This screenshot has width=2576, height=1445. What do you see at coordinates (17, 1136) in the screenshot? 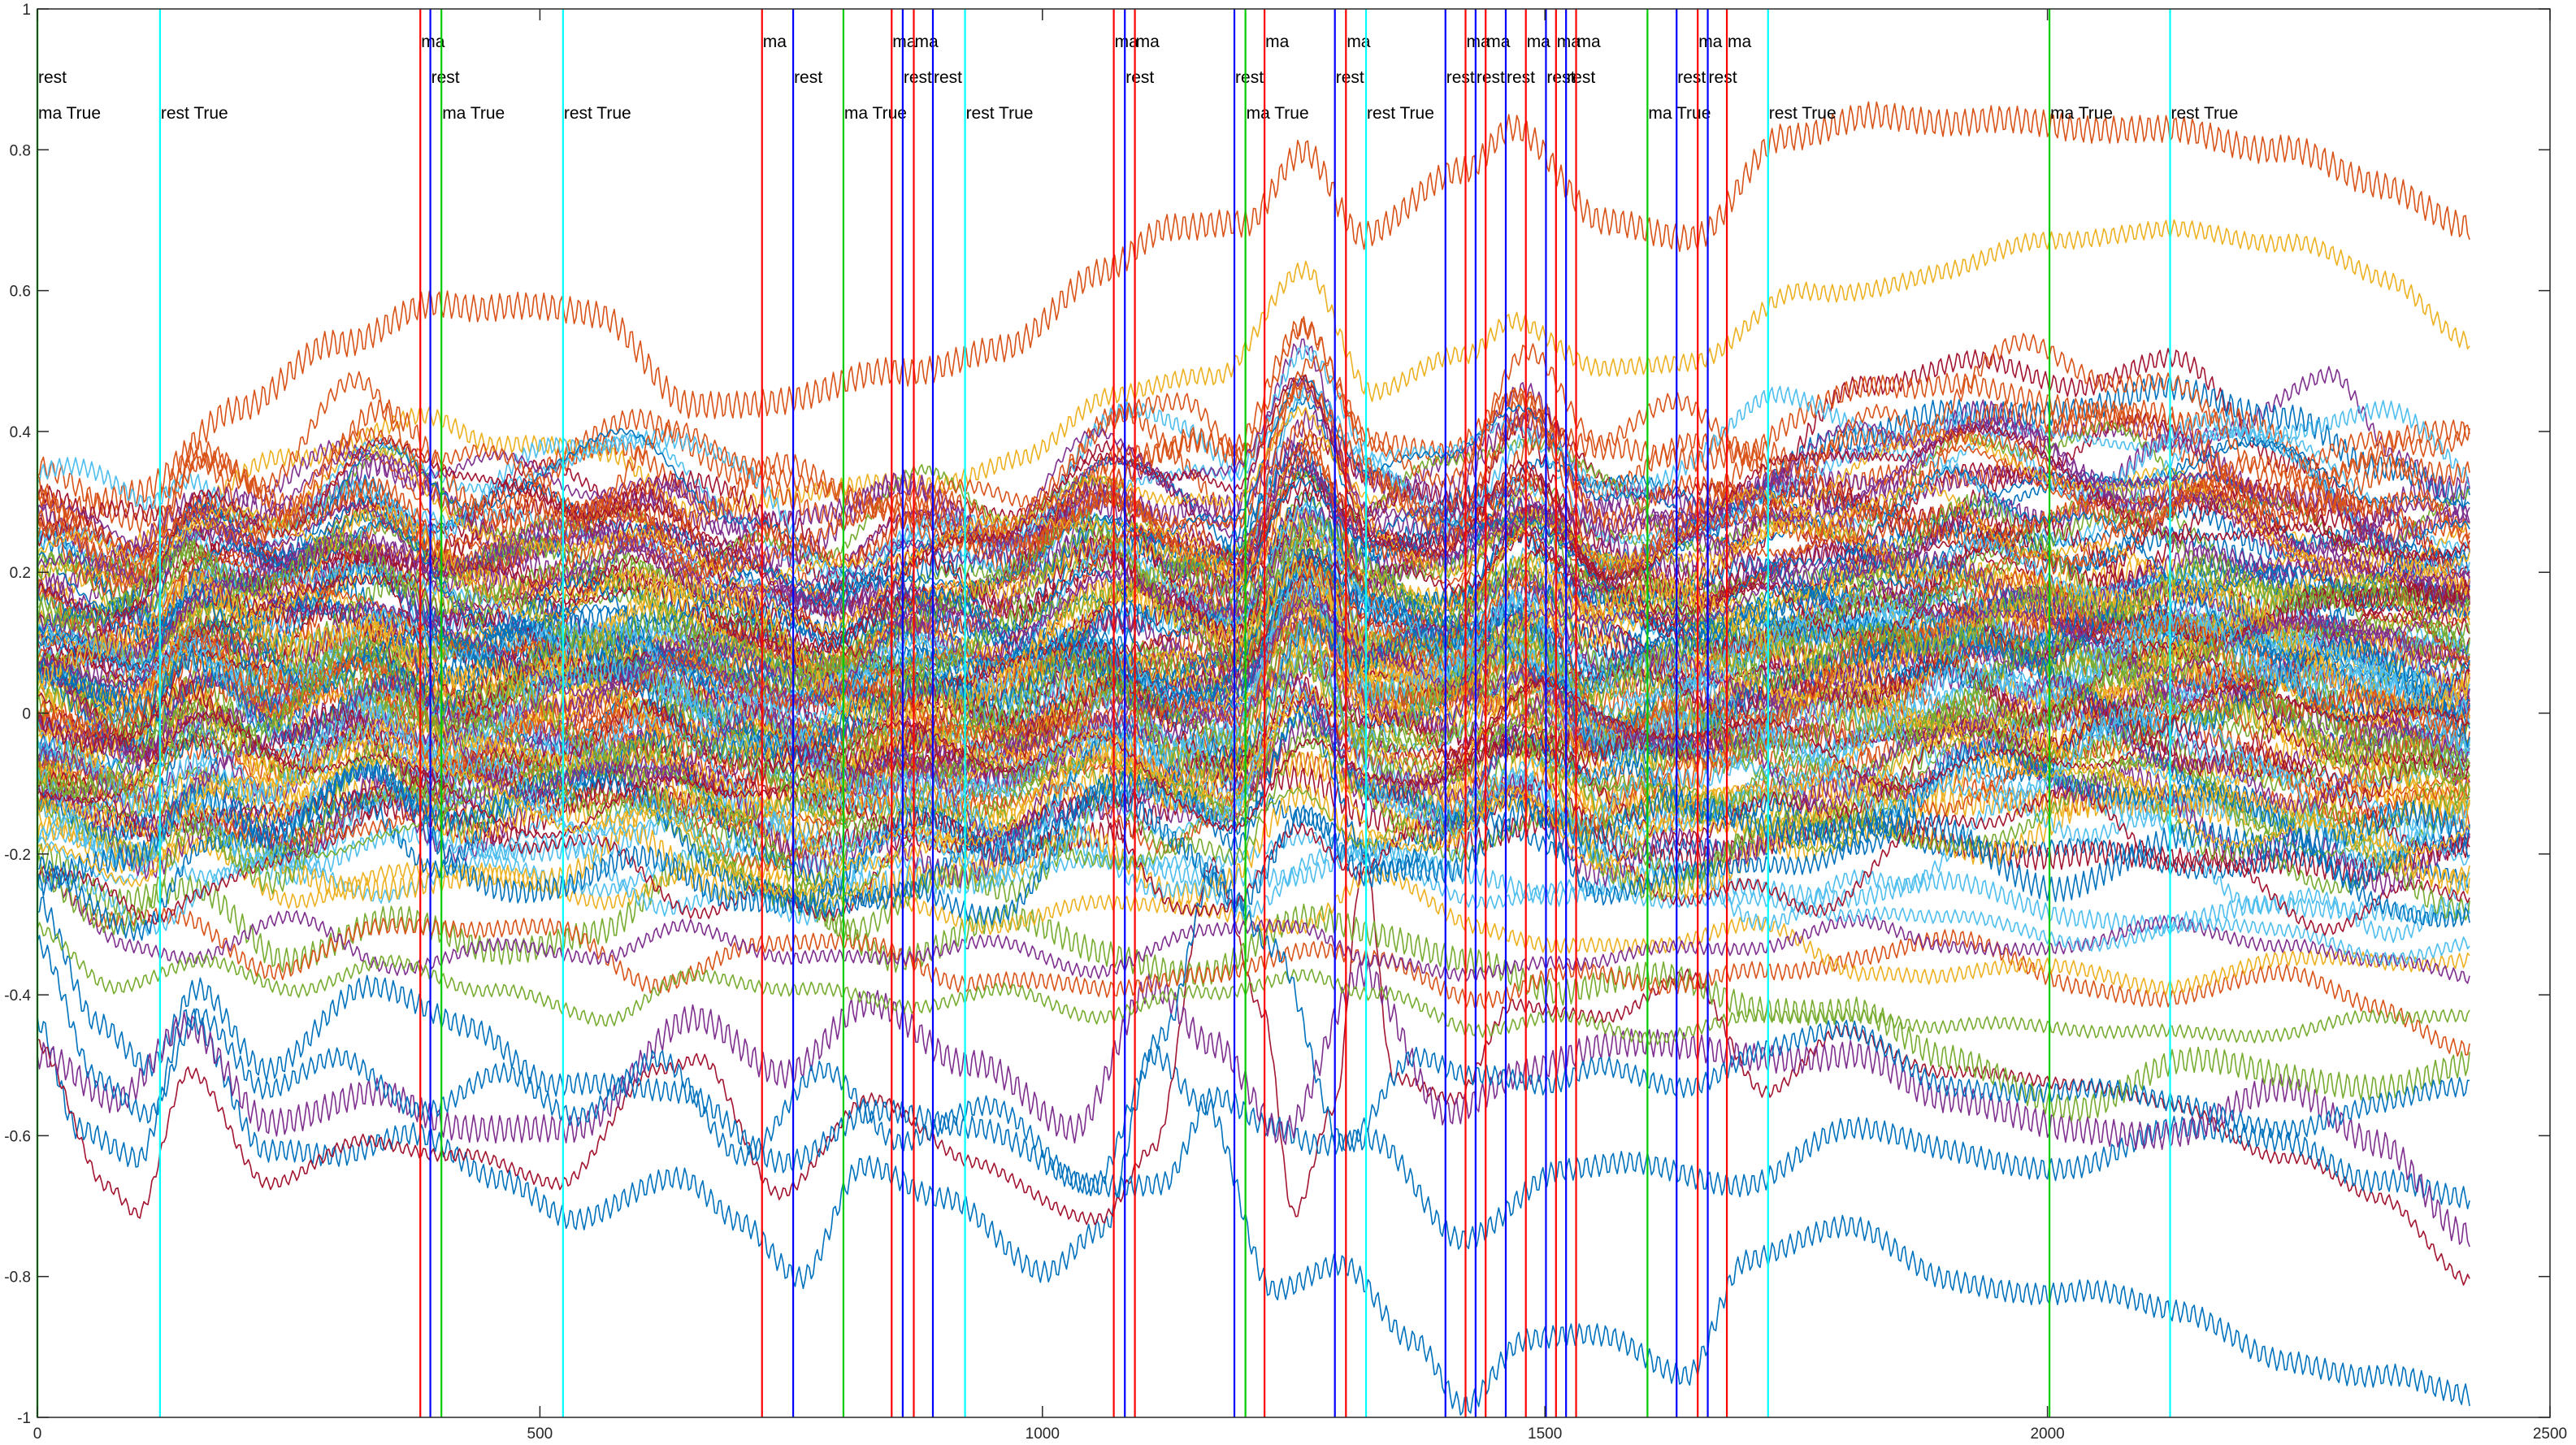
I see `y-tick-label: -0.6` at bounding box center [17, 1136].